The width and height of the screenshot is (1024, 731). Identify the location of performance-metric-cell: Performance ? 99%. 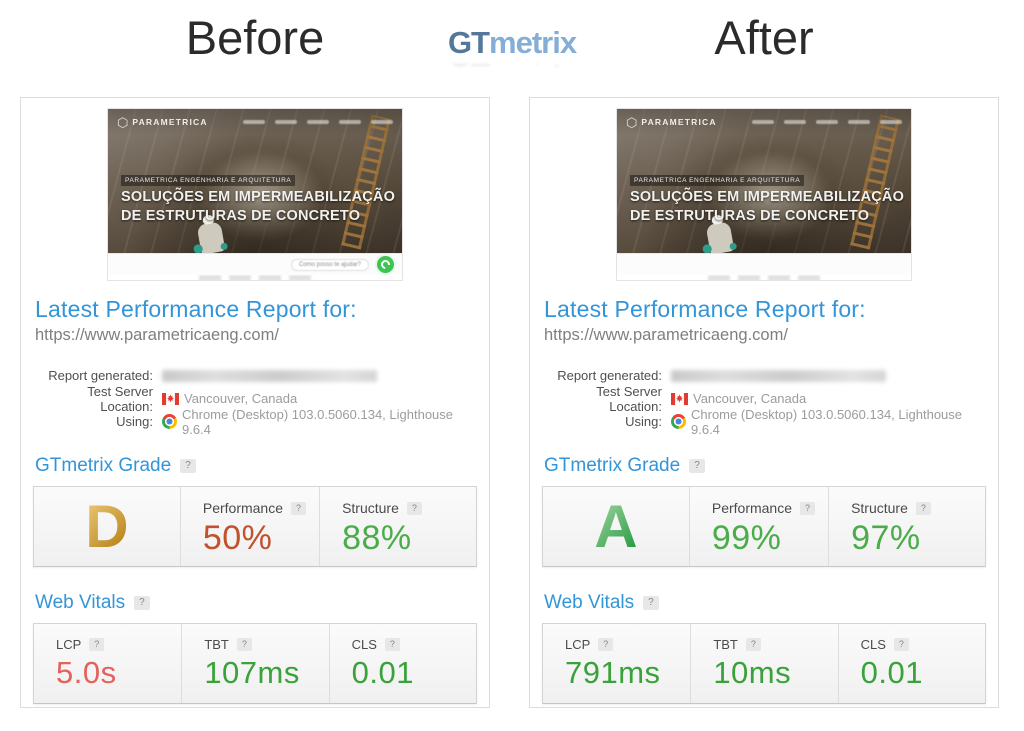
(758, 526).